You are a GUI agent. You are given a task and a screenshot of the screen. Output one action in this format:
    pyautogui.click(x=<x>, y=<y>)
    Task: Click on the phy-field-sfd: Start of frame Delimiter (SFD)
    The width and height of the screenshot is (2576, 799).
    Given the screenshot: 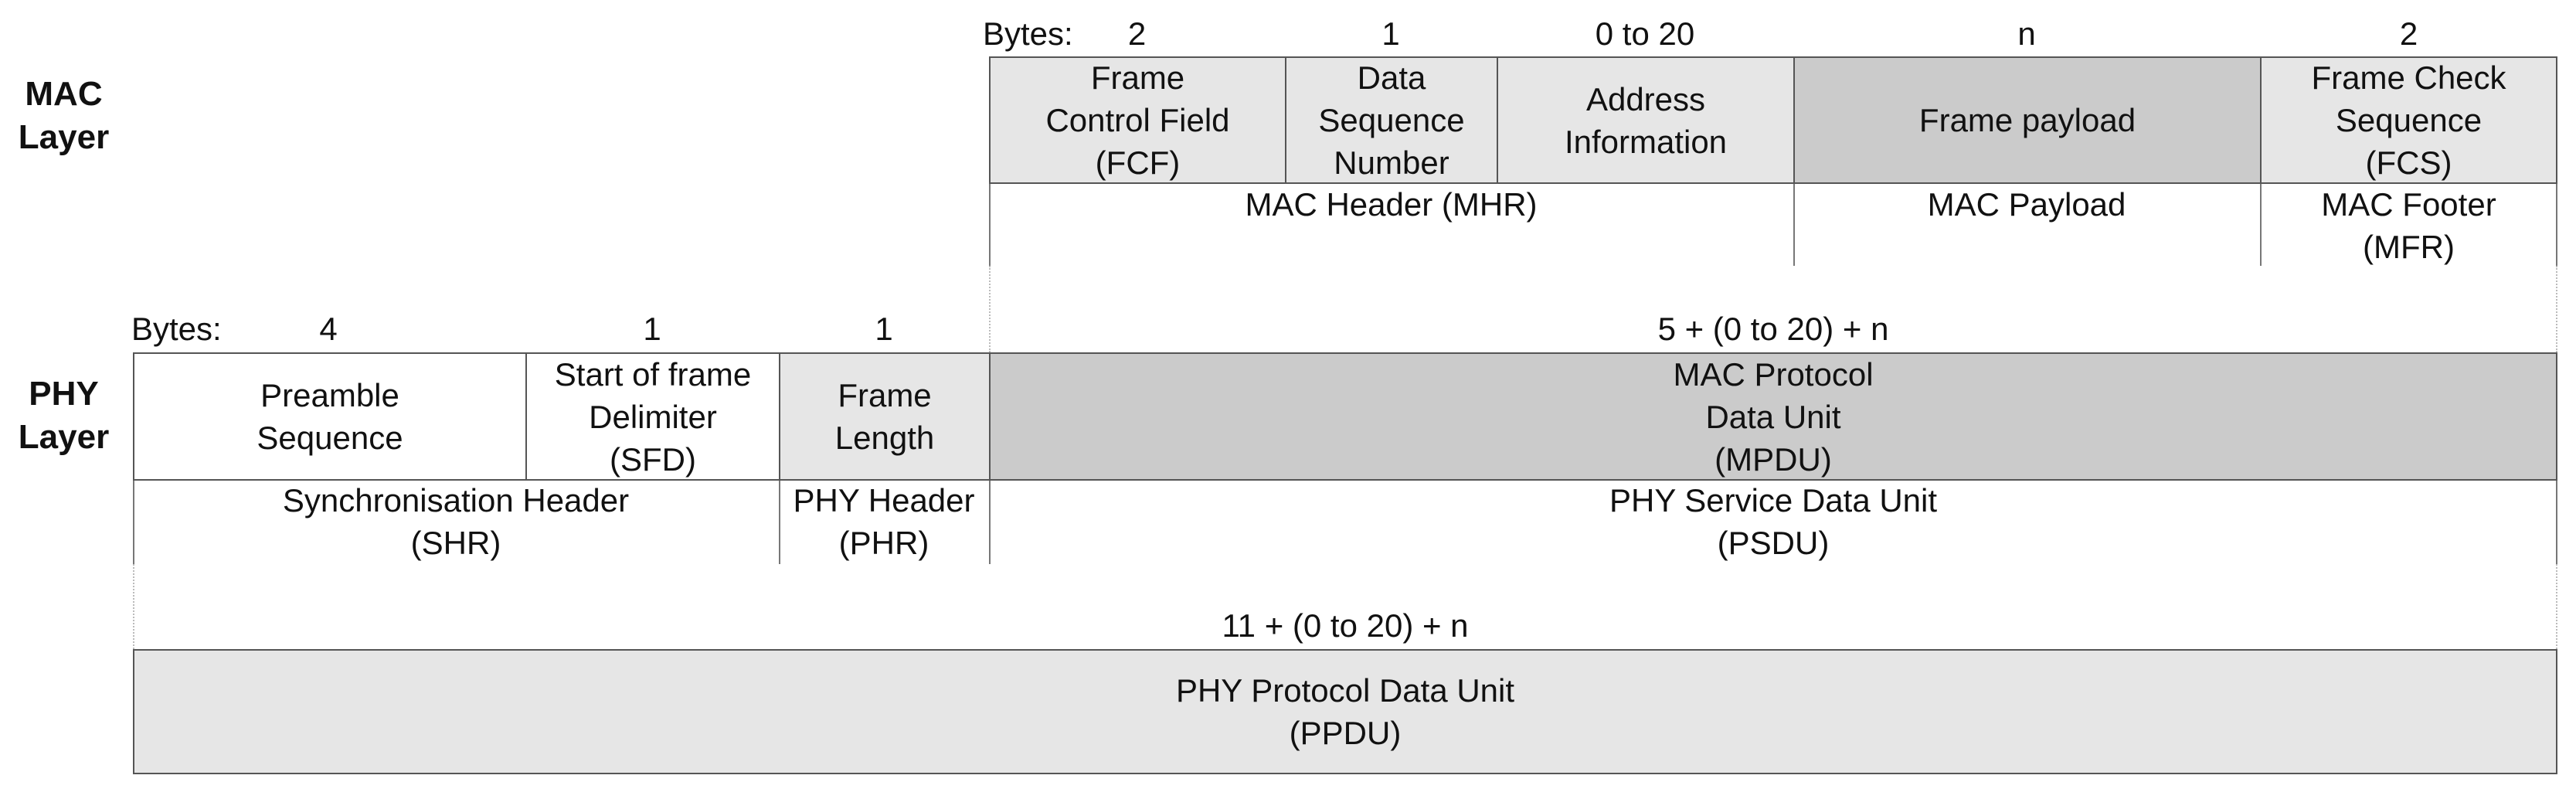 What is the action you would take?
    pyautogui.click(x=652, y=416)
    